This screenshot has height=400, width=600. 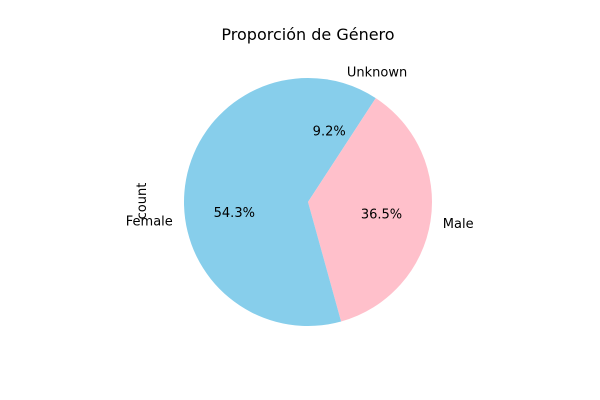 What do you see at coordinates (381, 214) in the screenshot?
I see `pie-percent-male: 36.5%` at bounding box center [381, 214].